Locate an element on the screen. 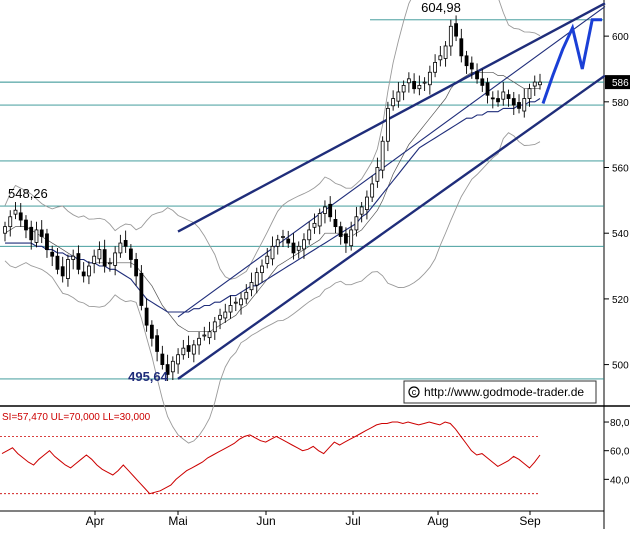 This screenshot has height=534, width=630. price-tick-label: 580 is located at coordinates (620, 103).